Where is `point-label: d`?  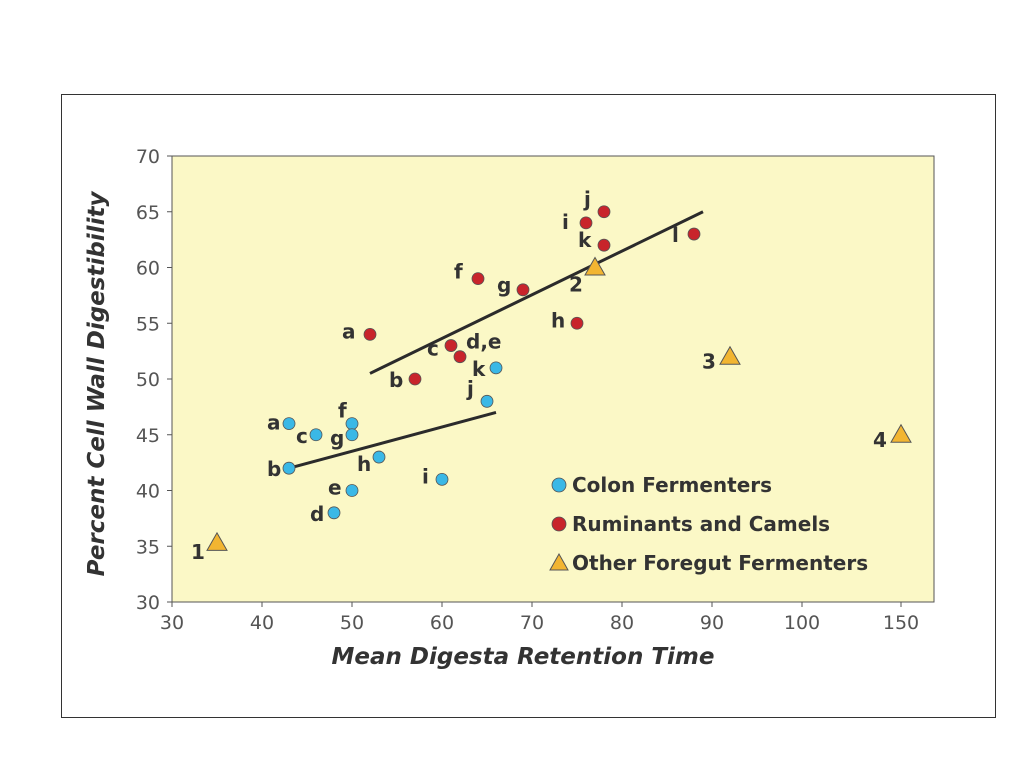 point-label: d is located at coordinates (317, 514).